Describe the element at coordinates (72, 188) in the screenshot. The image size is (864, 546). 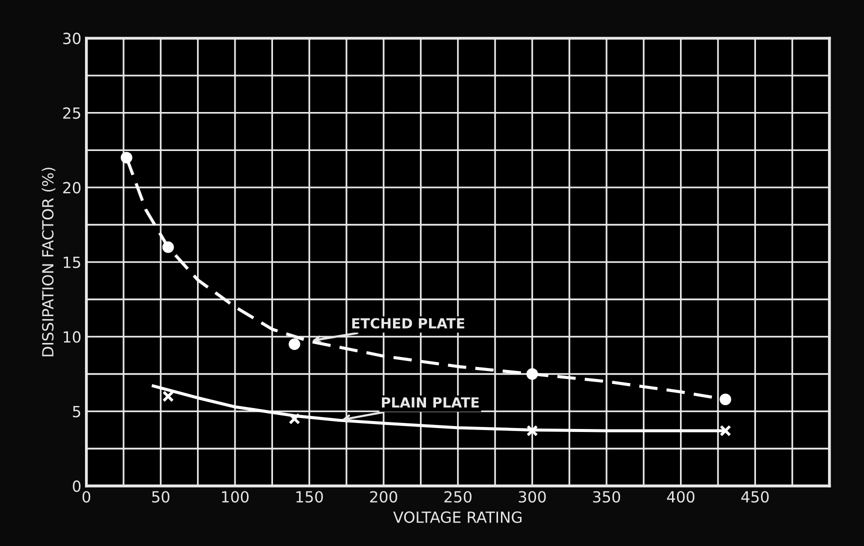
I see `y-tick-label: 20` at that location.